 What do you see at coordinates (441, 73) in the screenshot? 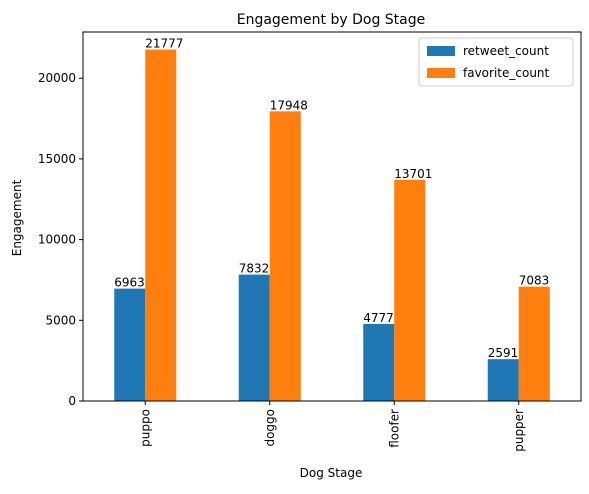
I see `legend-swatch-favorite_count` at bounding box center [441, 73].